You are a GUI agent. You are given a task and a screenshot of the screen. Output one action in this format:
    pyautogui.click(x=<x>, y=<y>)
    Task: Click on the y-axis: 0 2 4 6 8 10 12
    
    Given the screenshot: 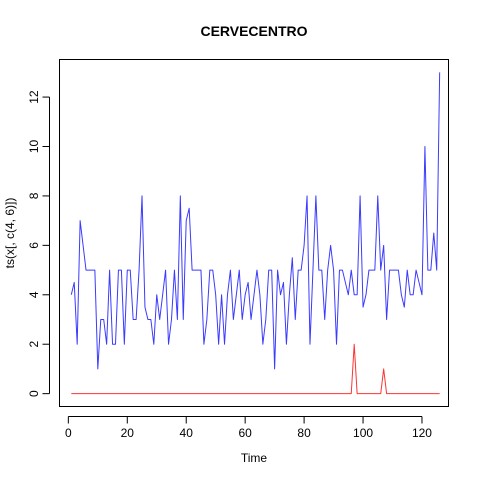 What is the action you would take?
    pyautogui.click(x=38, y=243)
    